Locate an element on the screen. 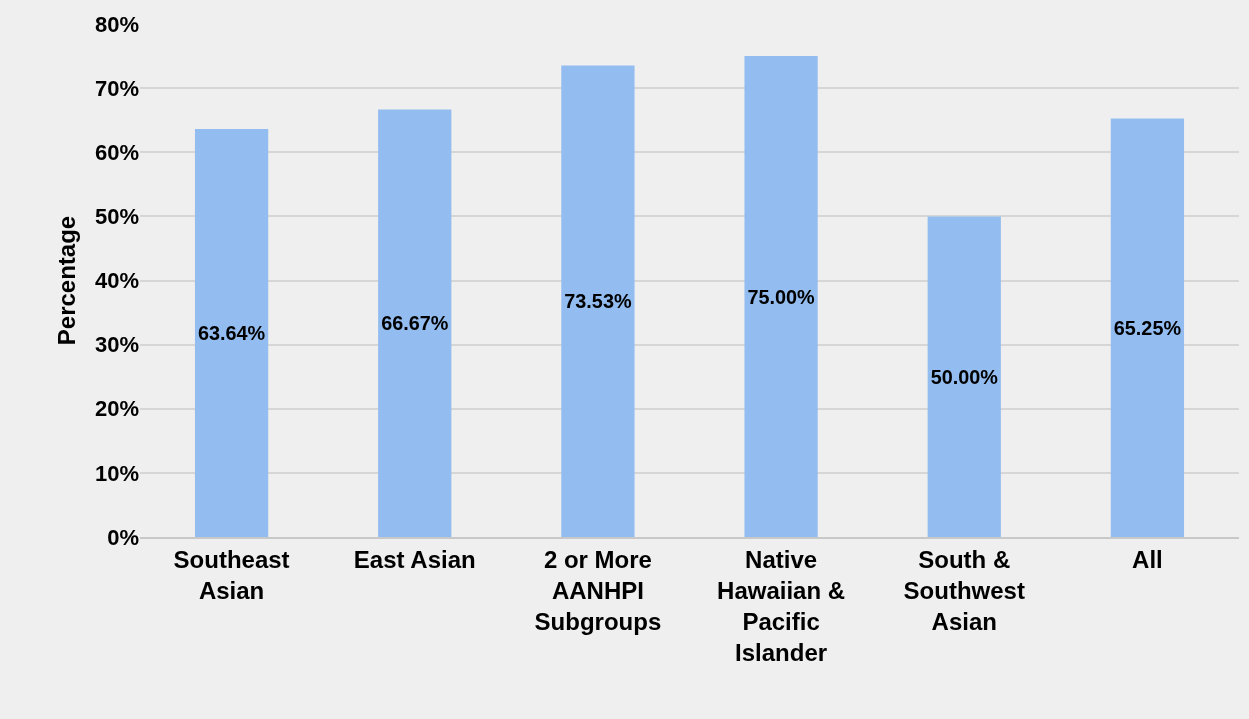  data-label: 73.53% is located at coordinates (598, 301).